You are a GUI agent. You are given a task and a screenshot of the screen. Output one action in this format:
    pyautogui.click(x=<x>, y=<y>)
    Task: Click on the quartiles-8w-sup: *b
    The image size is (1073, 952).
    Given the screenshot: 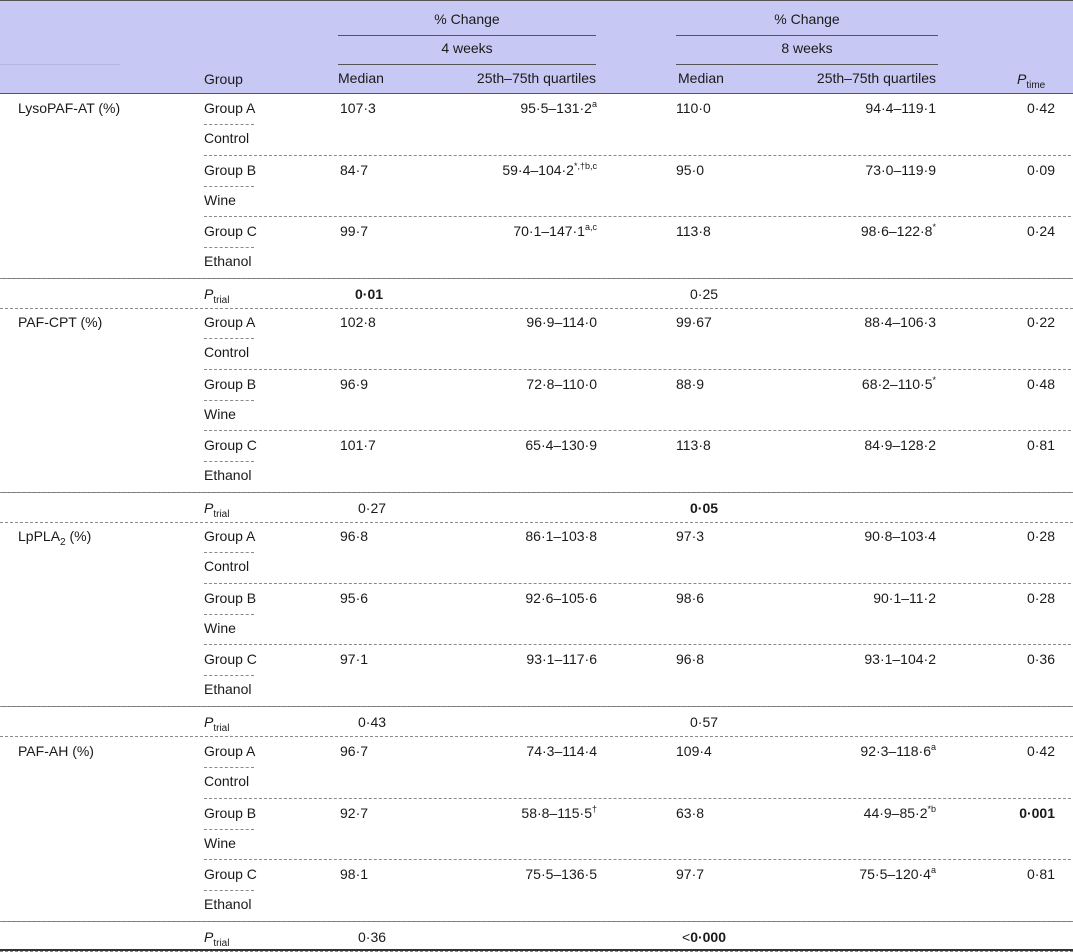 What is the action you would take?
    pyautogui.click(x=931, y=808)
    